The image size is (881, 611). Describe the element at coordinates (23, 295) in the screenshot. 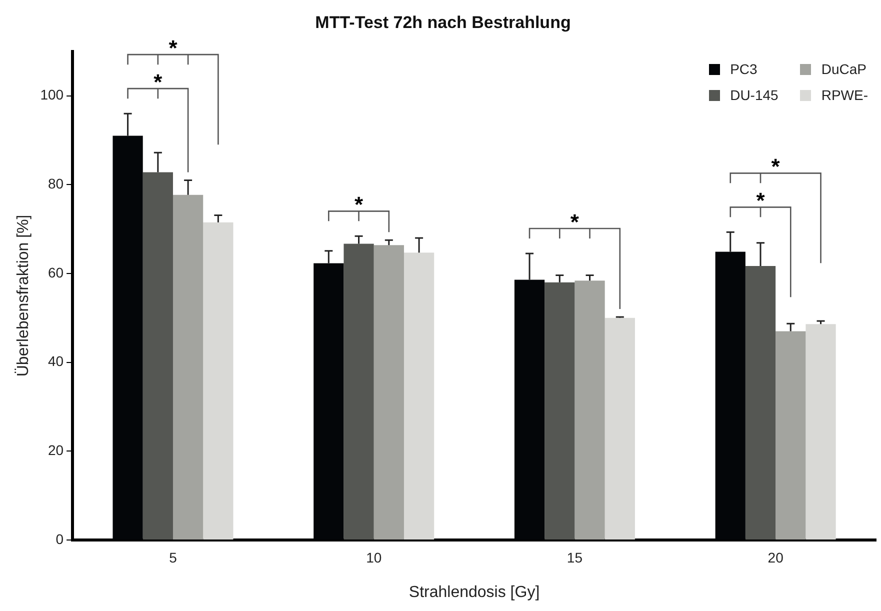

I see `y-axis-title: Überlebensfraktion [%]` at that location.